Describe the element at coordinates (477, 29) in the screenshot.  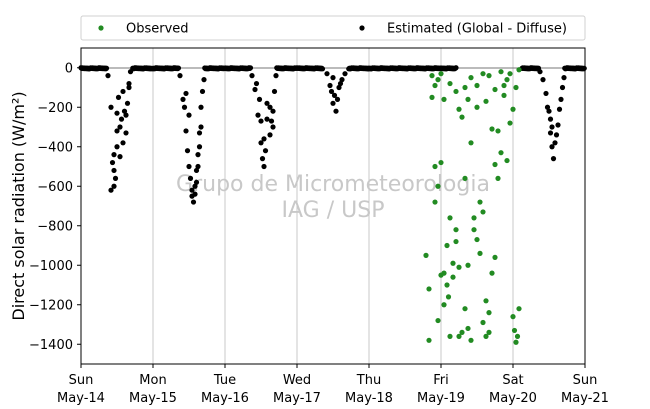
I see `legend-estimated-label: Estimated (Global - Diffuse)` at that location.